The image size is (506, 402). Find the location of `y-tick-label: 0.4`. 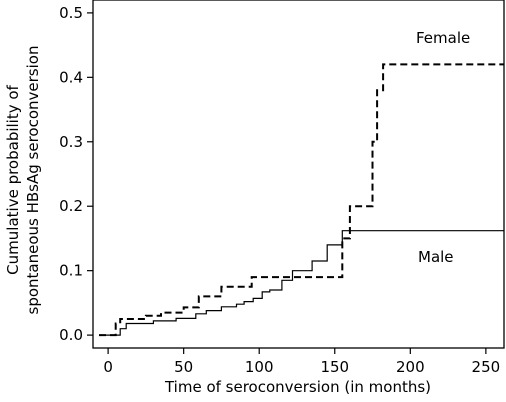

y-tick-label: 0.4 is located at coordinates (71, 77).